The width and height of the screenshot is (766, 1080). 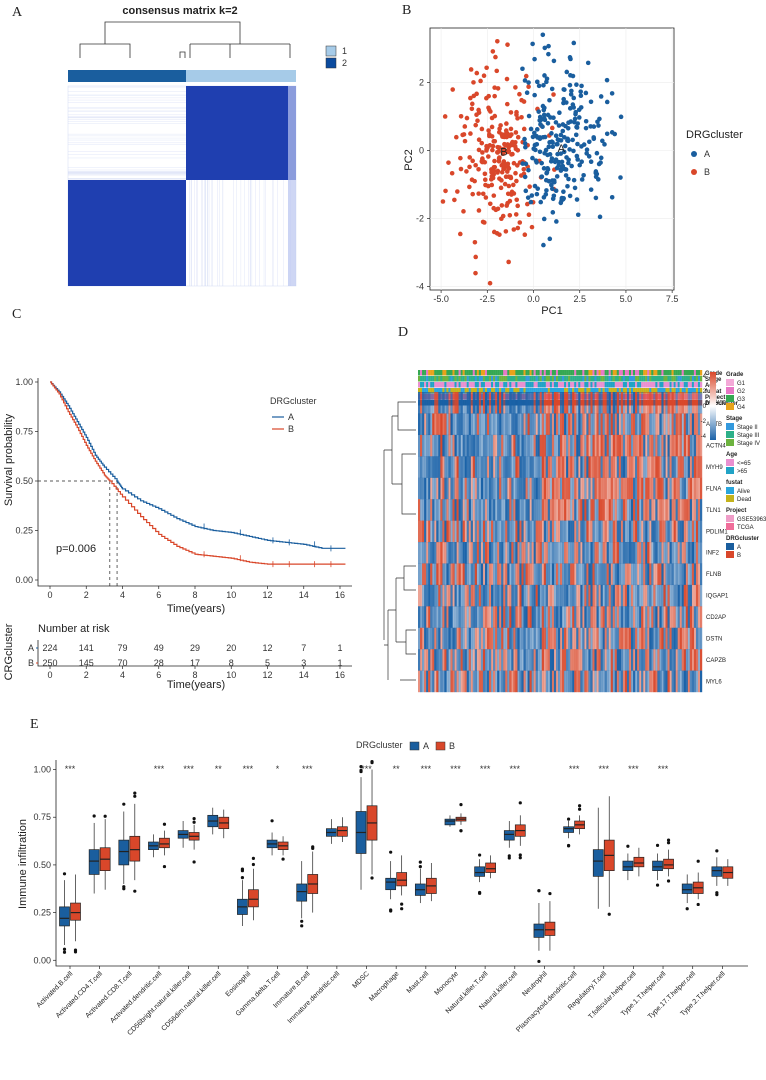 What do you see at coordinates (384, 986) in the screenshot?
I see `immune-x-tick-label: Macrophage` at bounding box center [384, 986].